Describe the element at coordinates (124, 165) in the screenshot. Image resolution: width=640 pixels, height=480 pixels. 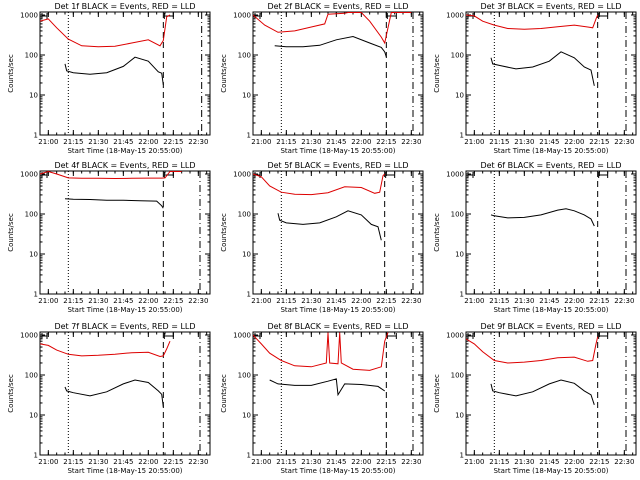
I see `panel-title: Det 4f BLACK = Events, RED = LLD` at that location.